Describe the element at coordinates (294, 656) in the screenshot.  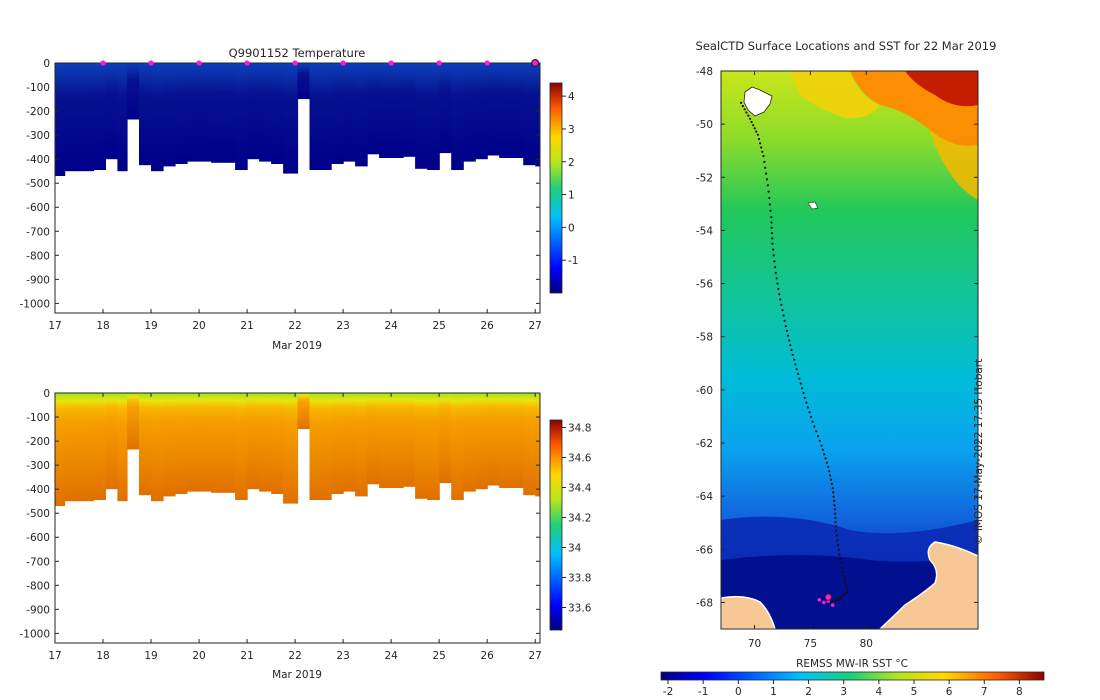
I see `x-tick-label: 22` at that location.